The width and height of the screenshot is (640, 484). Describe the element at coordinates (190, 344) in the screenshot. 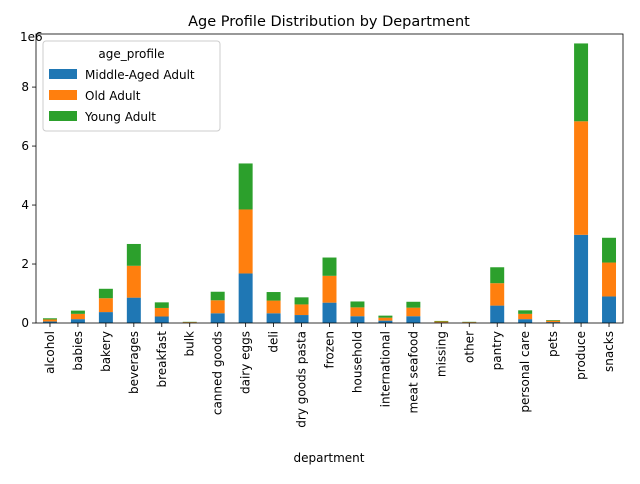

I see `x-tick-label: bulk` at that location.